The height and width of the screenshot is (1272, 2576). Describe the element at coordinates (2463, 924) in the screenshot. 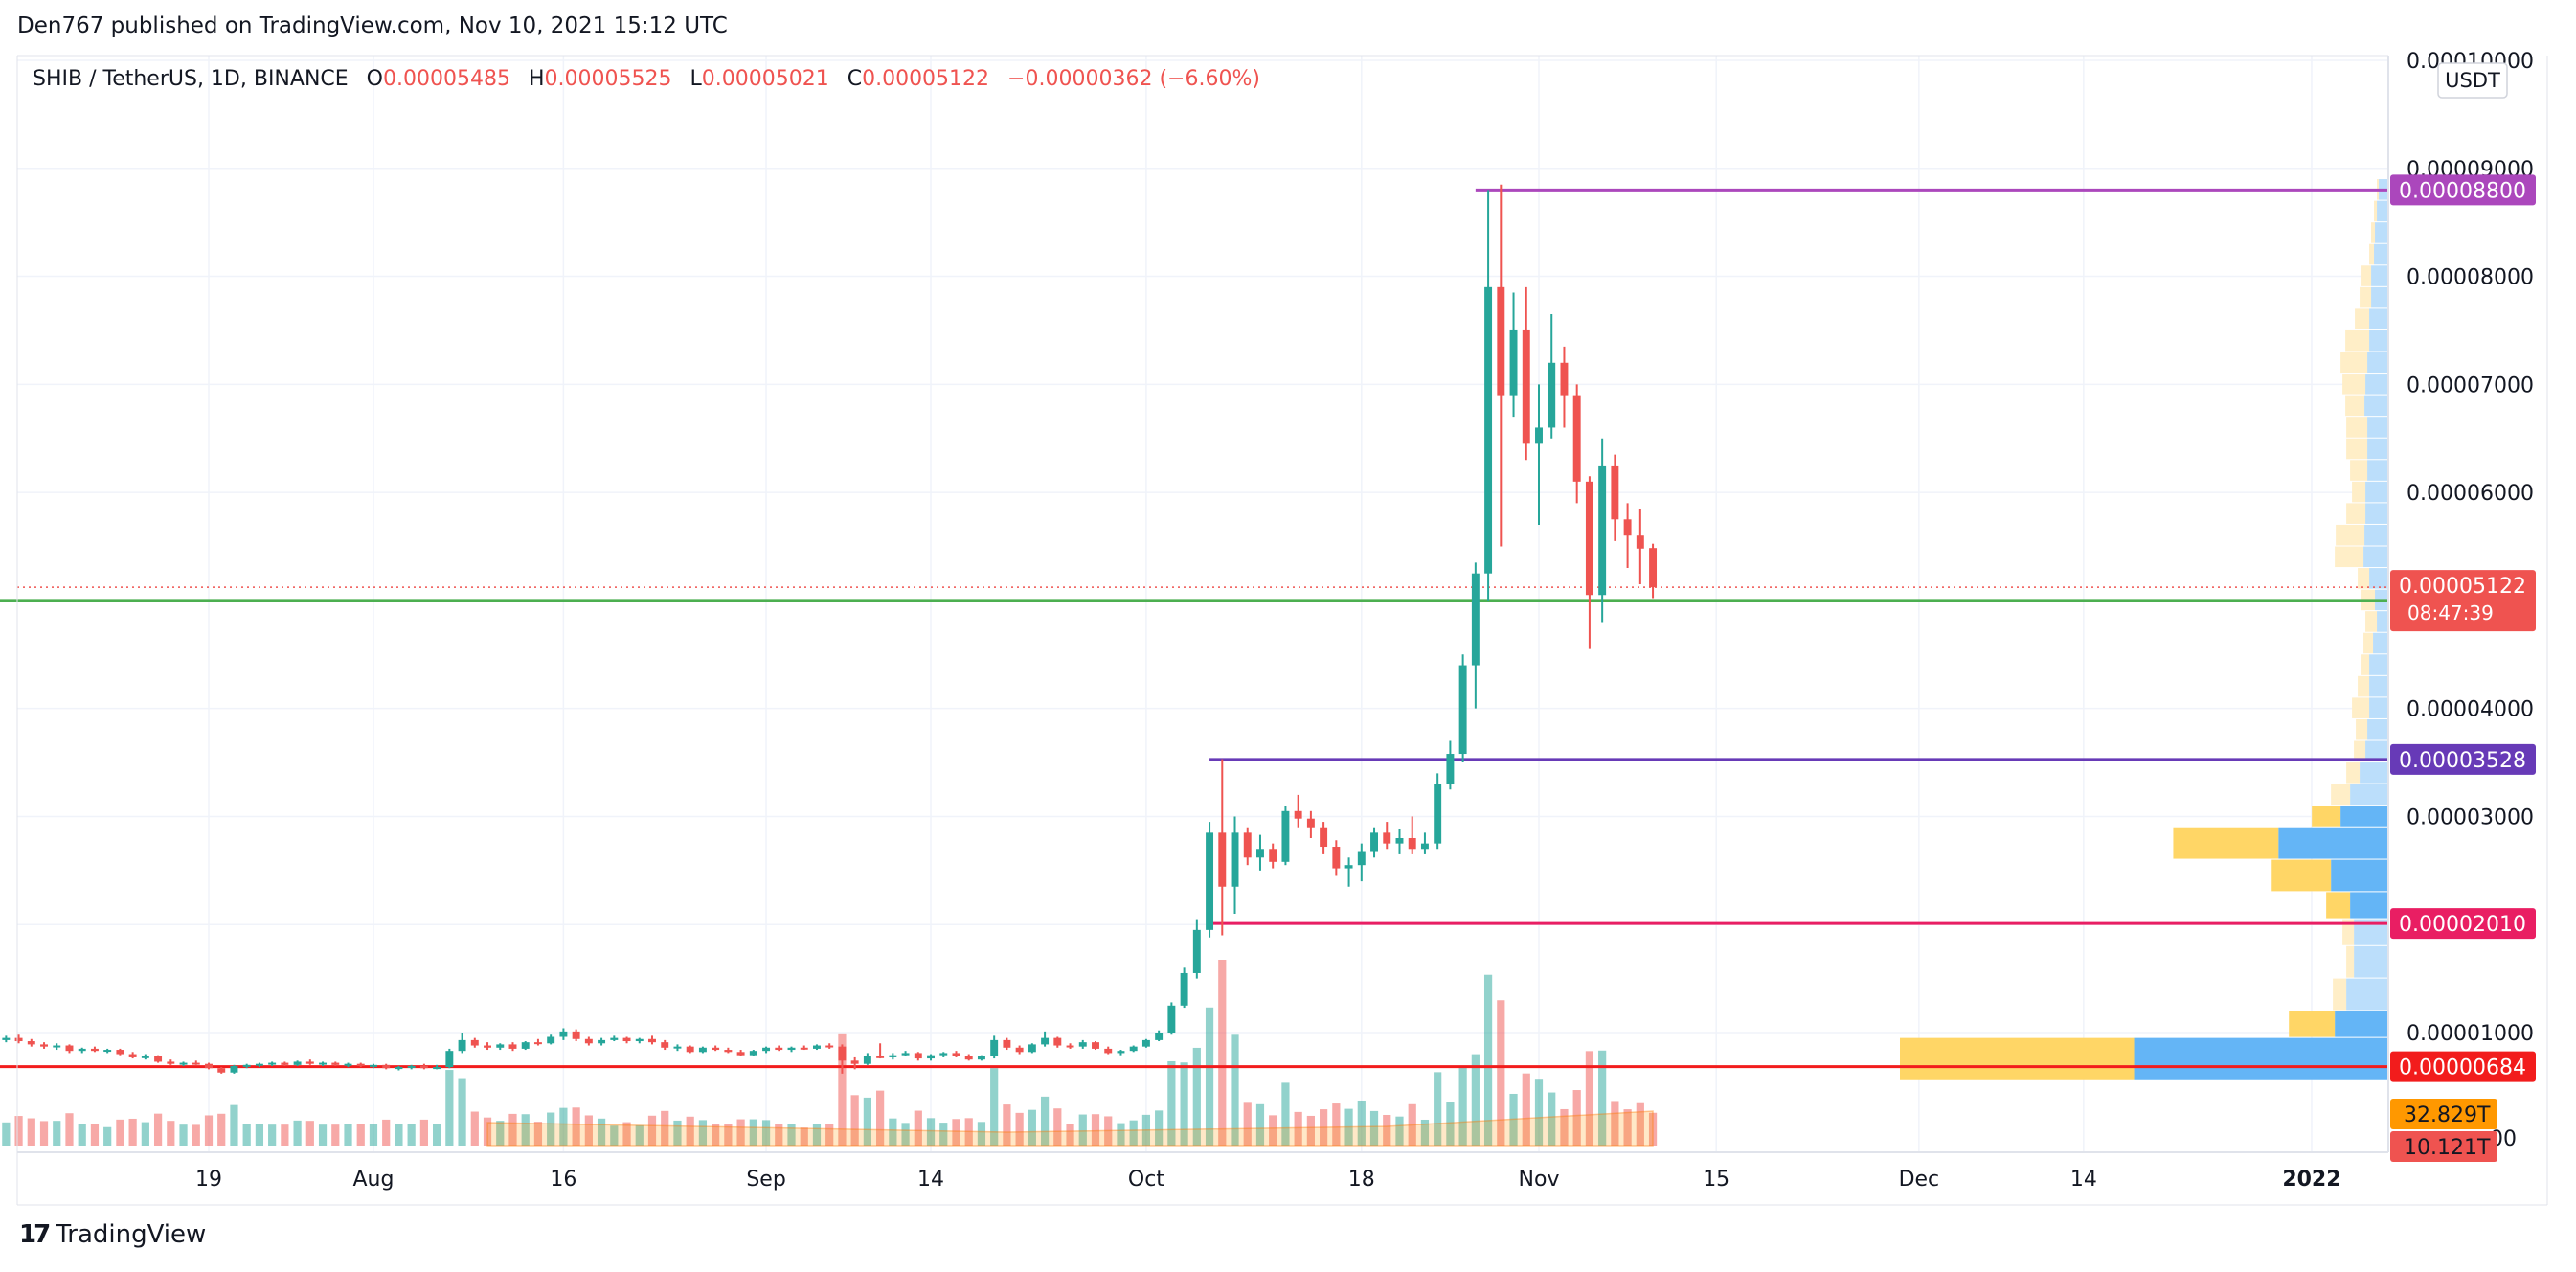

I see `price-badge: 0.00002010` at that location.